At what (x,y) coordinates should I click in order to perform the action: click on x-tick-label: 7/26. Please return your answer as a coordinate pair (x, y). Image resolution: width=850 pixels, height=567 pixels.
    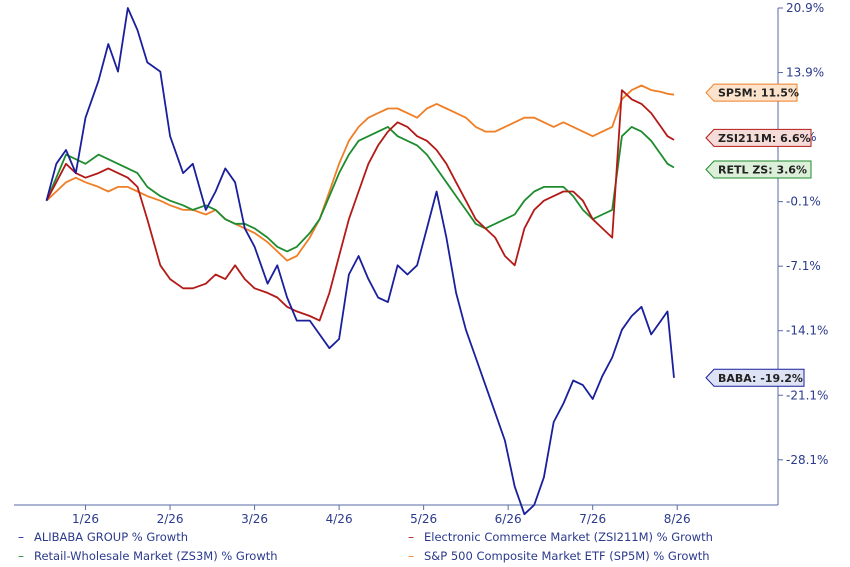
    Looking at the image, I should click on (592, 519).